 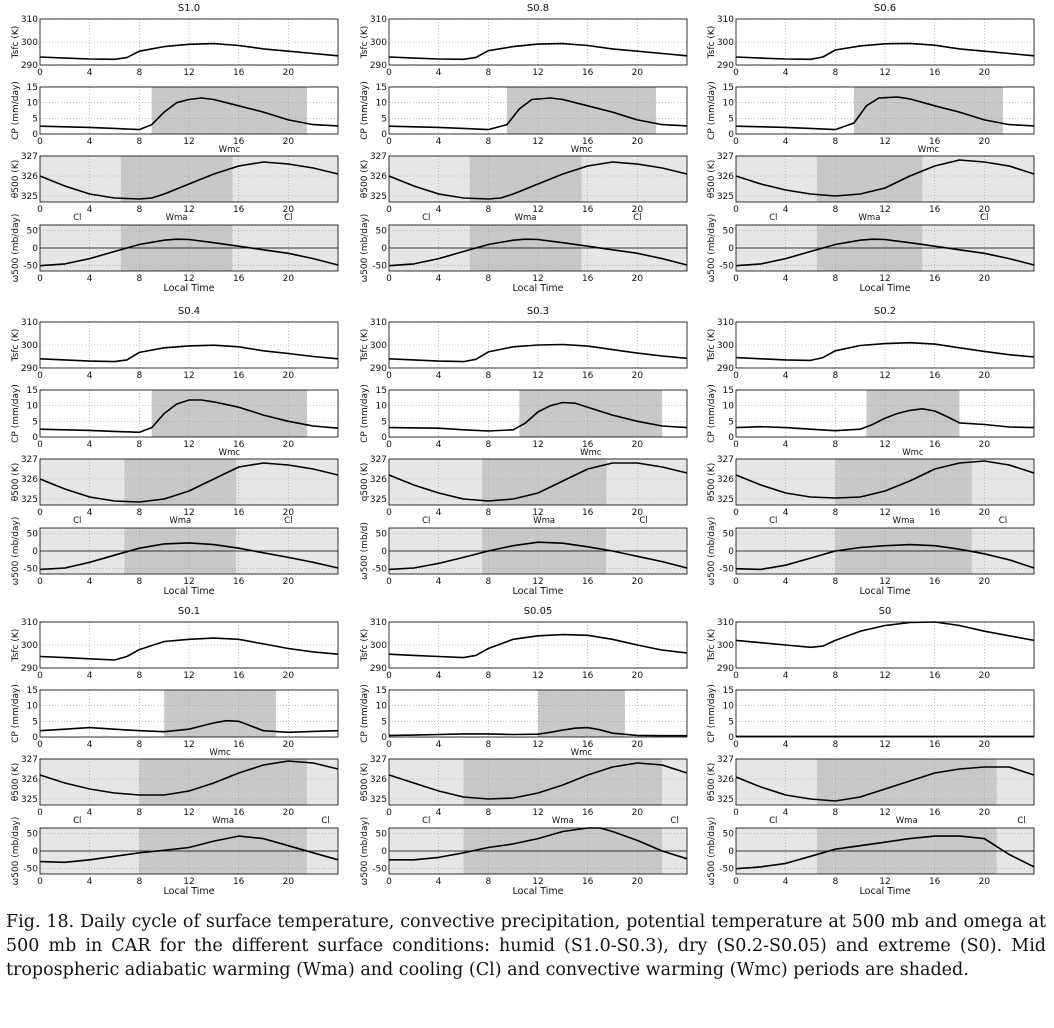 What do you see at coordinates (175, 254) in the screenshot?
I see `subplot-omega: -50 0 50 ω500 (mb/day) 0 4 8 12 16 20 Local Time` at bounding box center [175, 254].